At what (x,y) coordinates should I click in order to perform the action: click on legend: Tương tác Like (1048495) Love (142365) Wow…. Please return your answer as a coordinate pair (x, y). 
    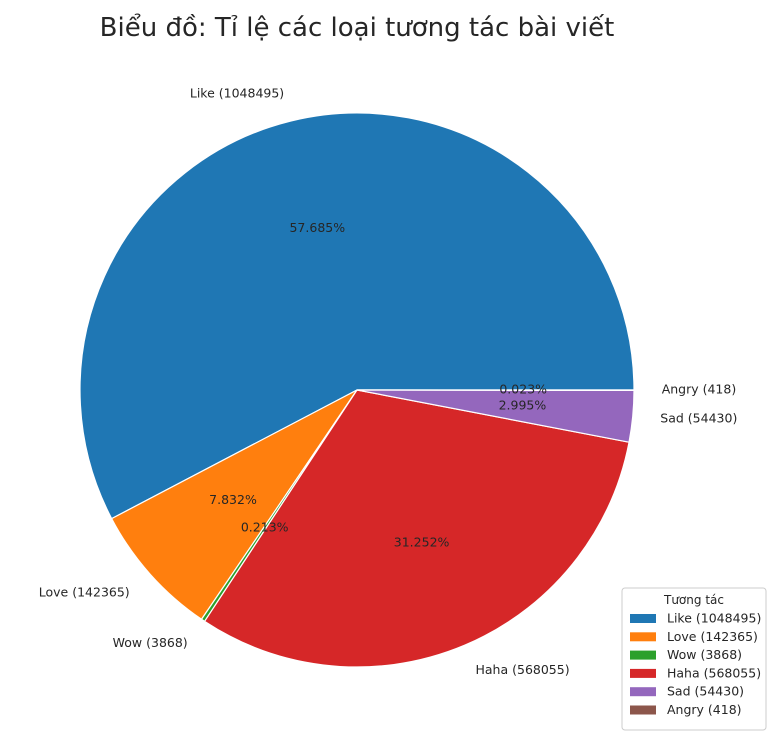
    Looking at the image, I should click on (694, 659).